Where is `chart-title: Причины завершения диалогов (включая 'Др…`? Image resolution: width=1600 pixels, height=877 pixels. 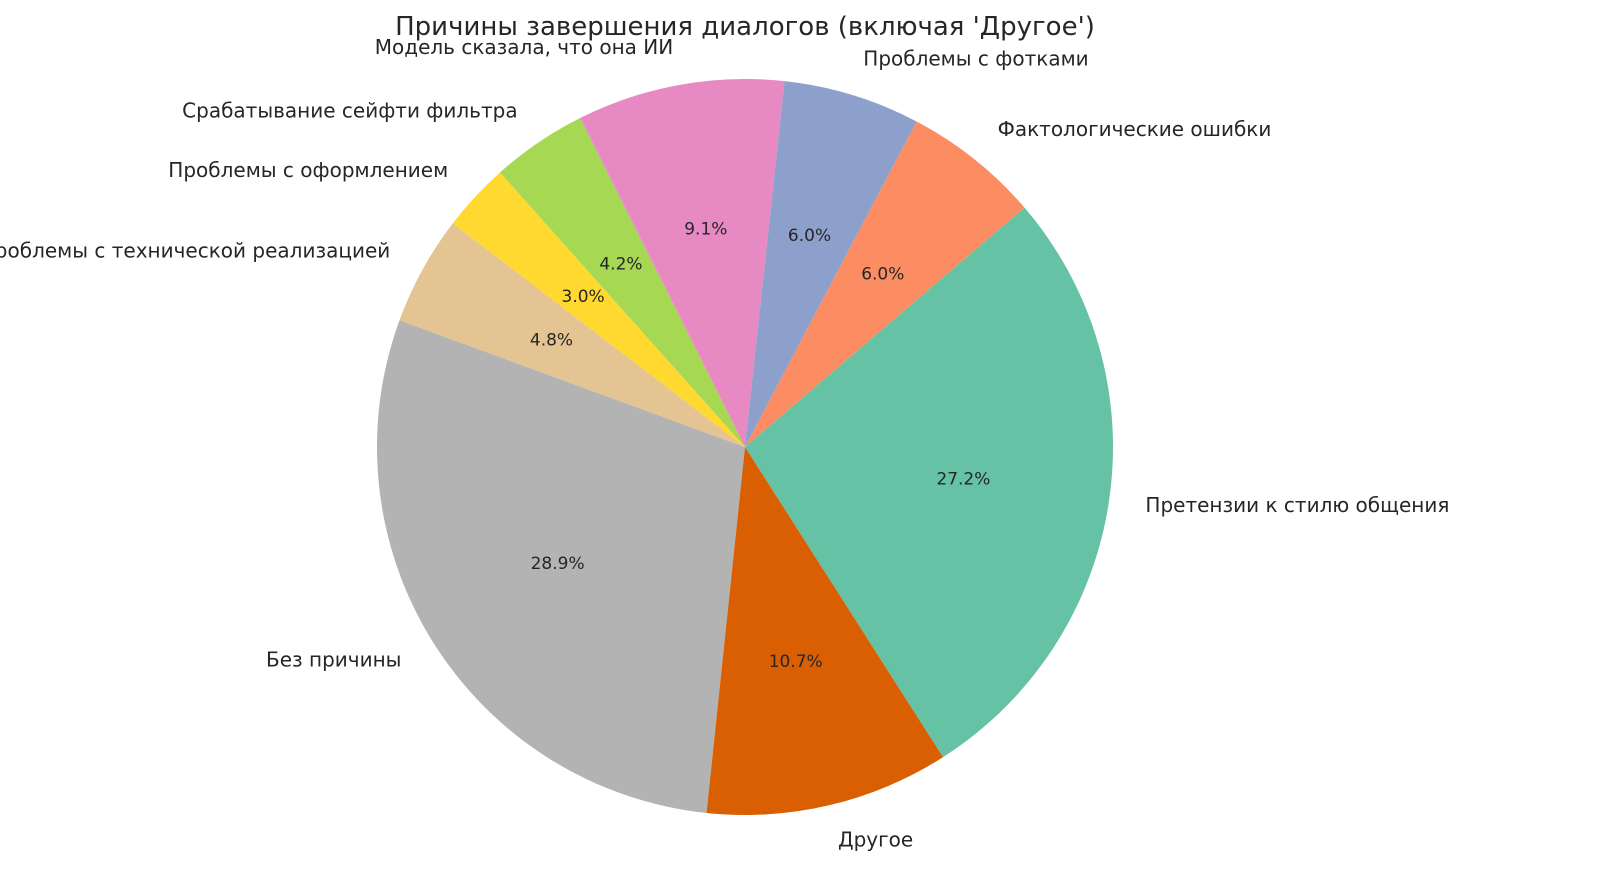 chart-title: Причины завершения диалогов (включая 'Др… is located at coordinates (745, 27).